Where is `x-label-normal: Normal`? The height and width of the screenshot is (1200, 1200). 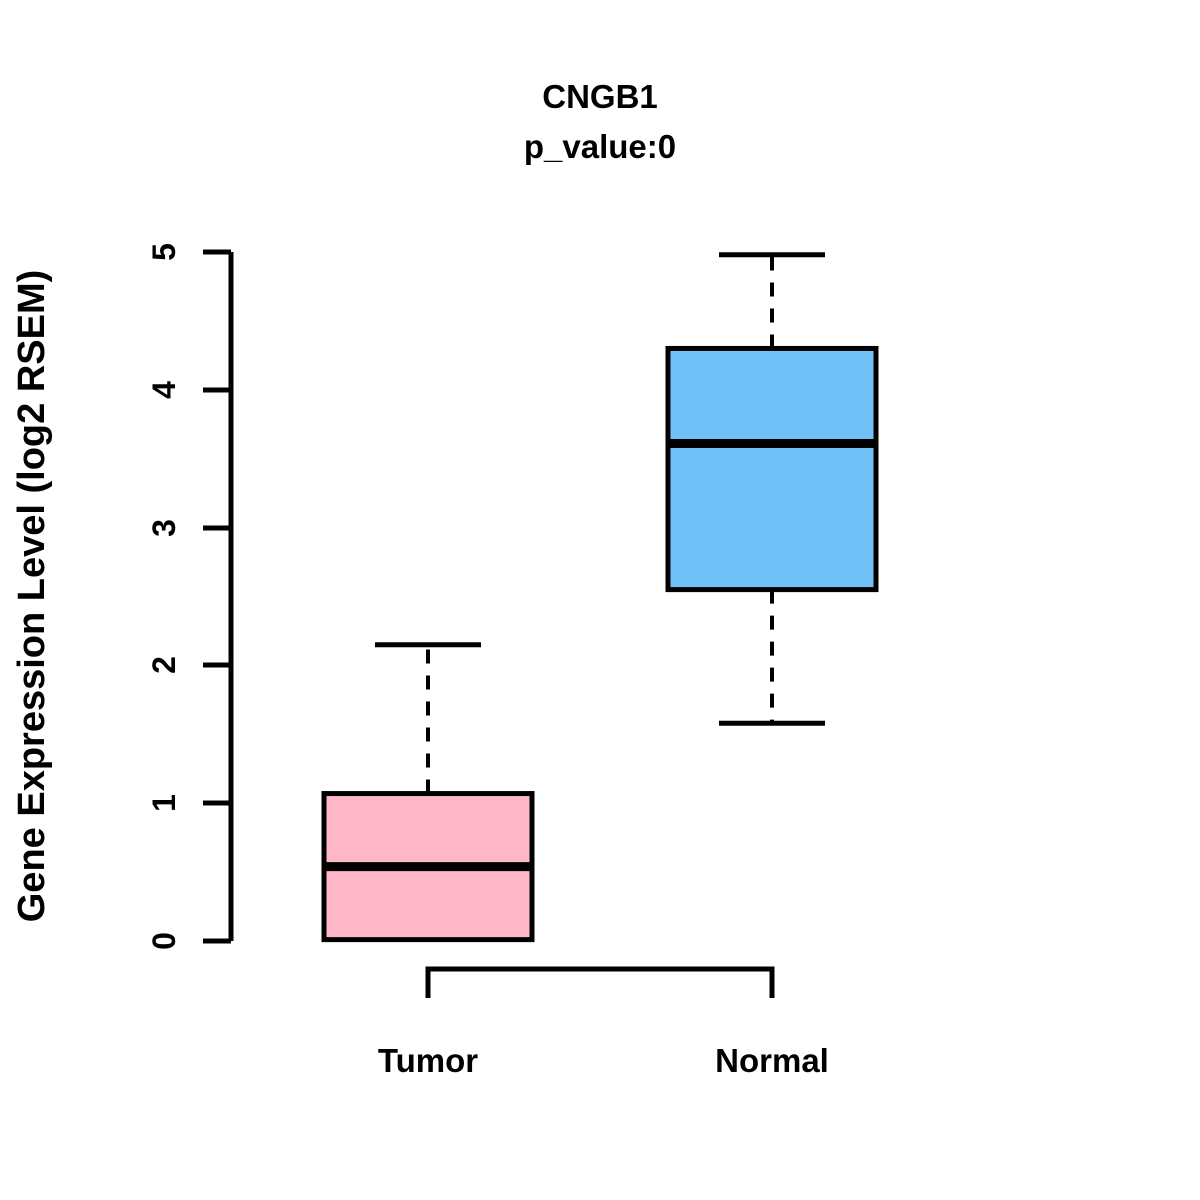 x-label-normal: Normal is located at coordinates (772, 1060).